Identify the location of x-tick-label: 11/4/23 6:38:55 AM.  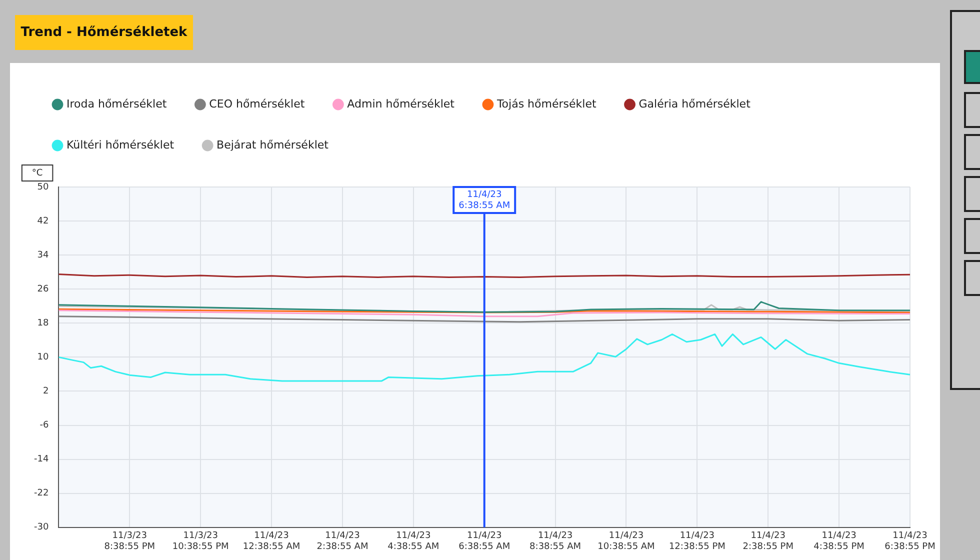
(484, 541).